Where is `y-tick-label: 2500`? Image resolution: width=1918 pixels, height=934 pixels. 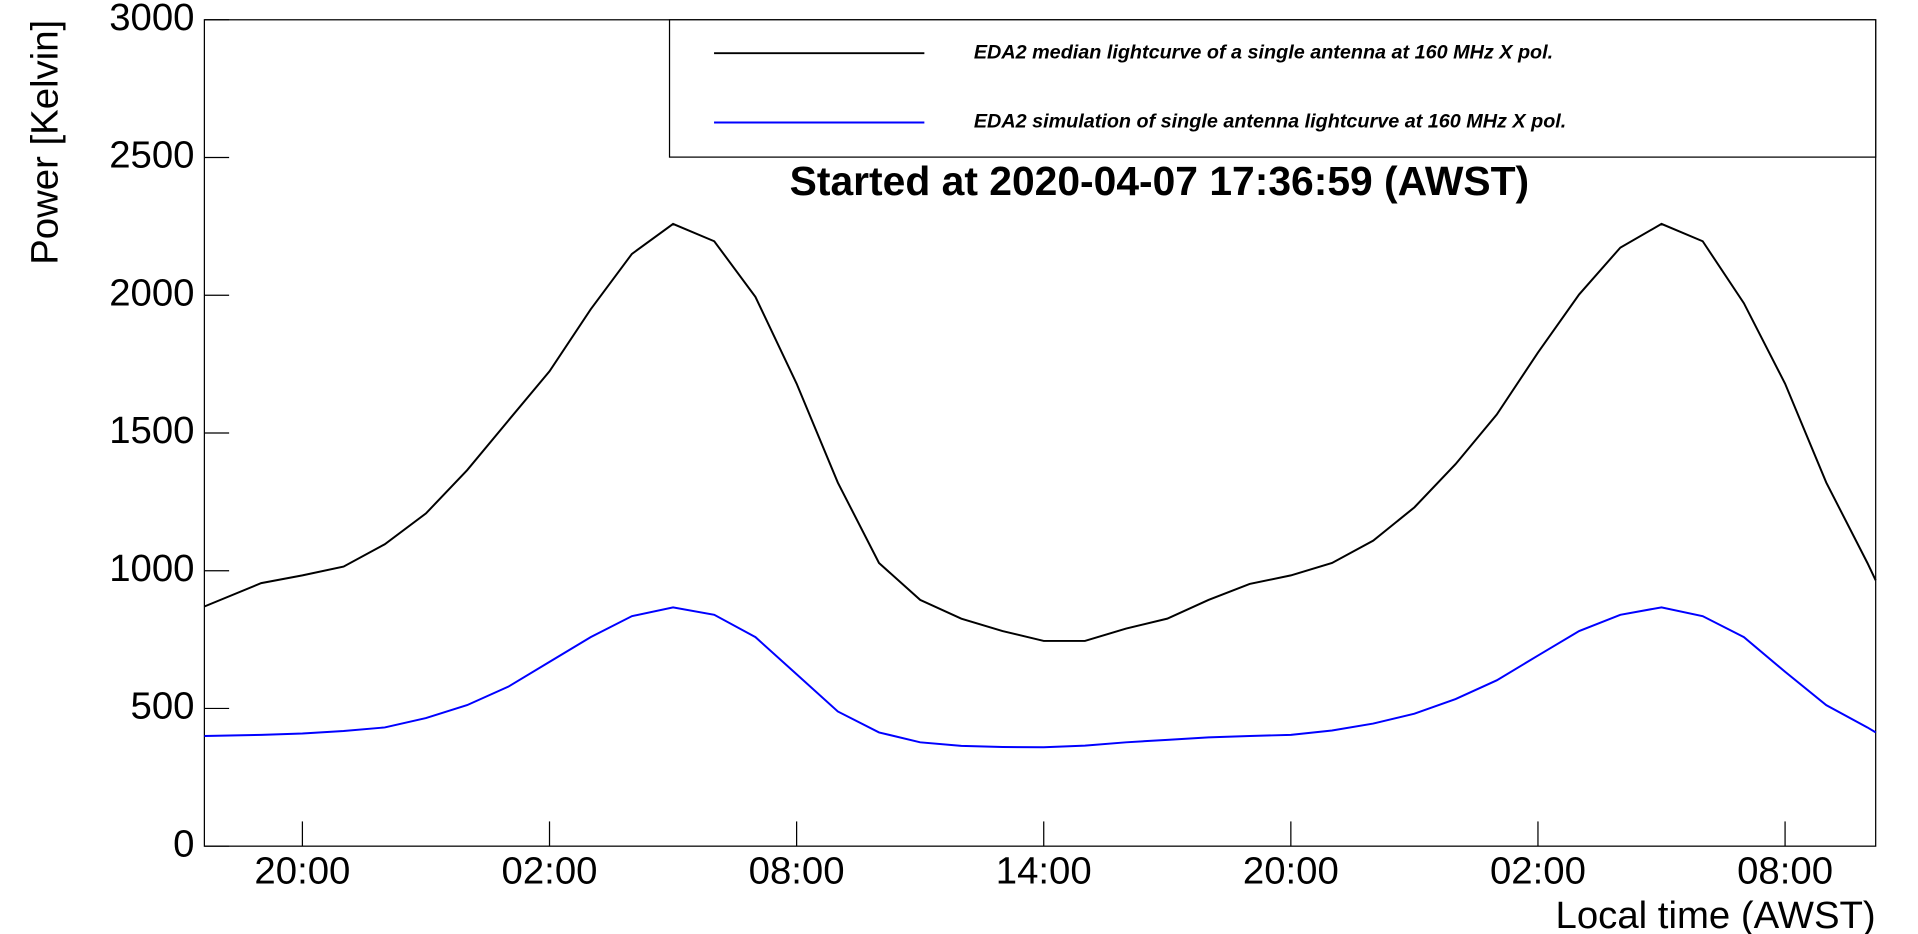 y-tick-label: 2500 is located at coordinates (151, 155).